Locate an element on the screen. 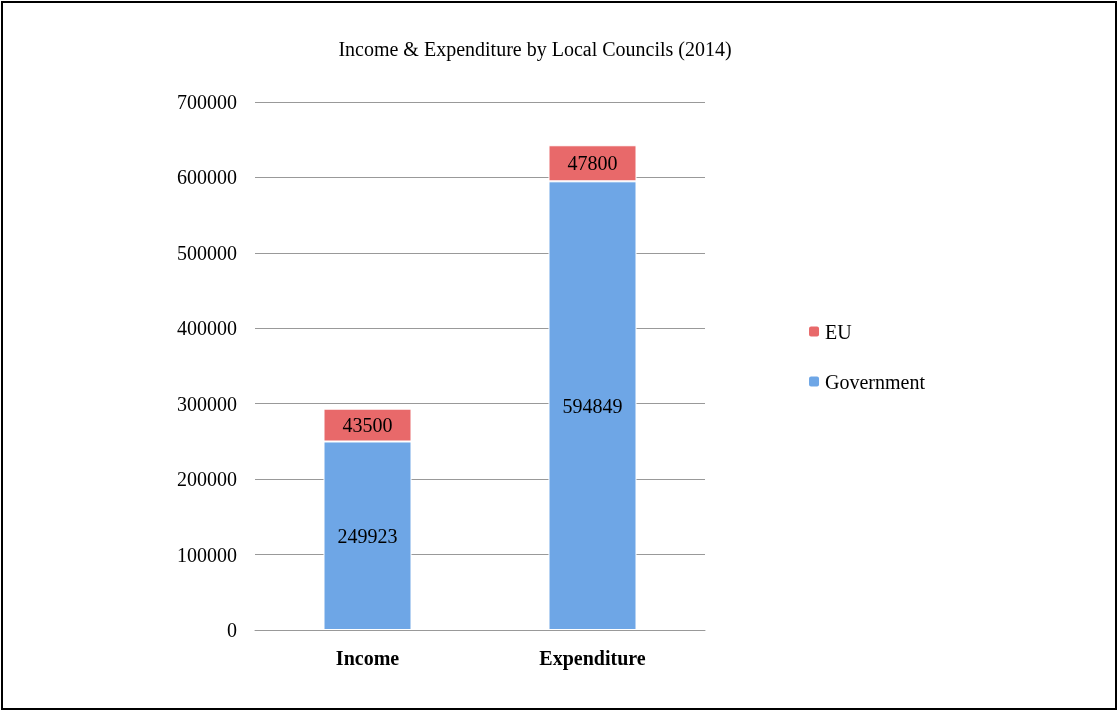  x-tick-label: Expenditure is located at coordinates (592, 658).